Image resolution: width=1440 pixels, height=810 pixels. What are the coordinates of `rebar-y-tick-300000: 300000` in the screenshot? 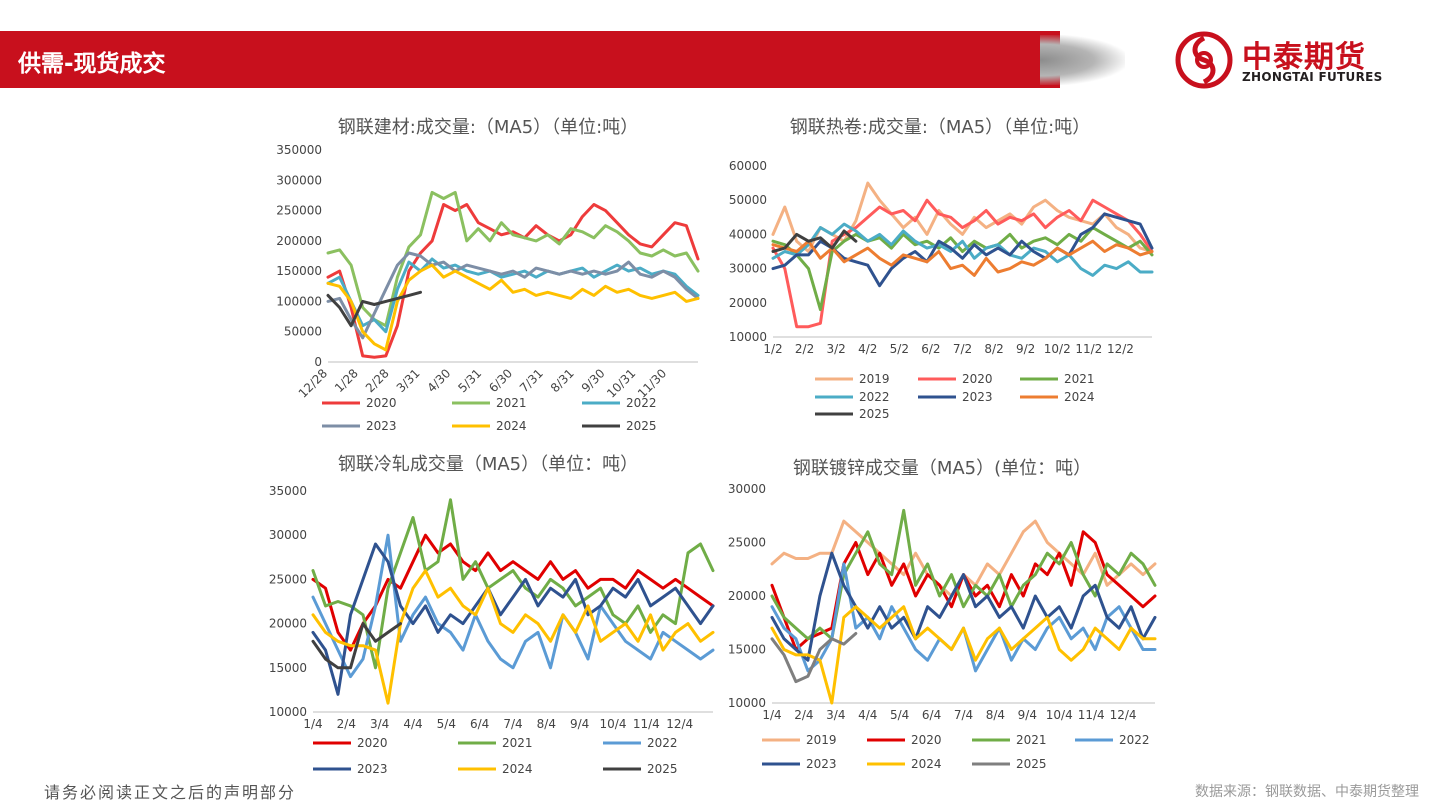 It's located at (299, 180).